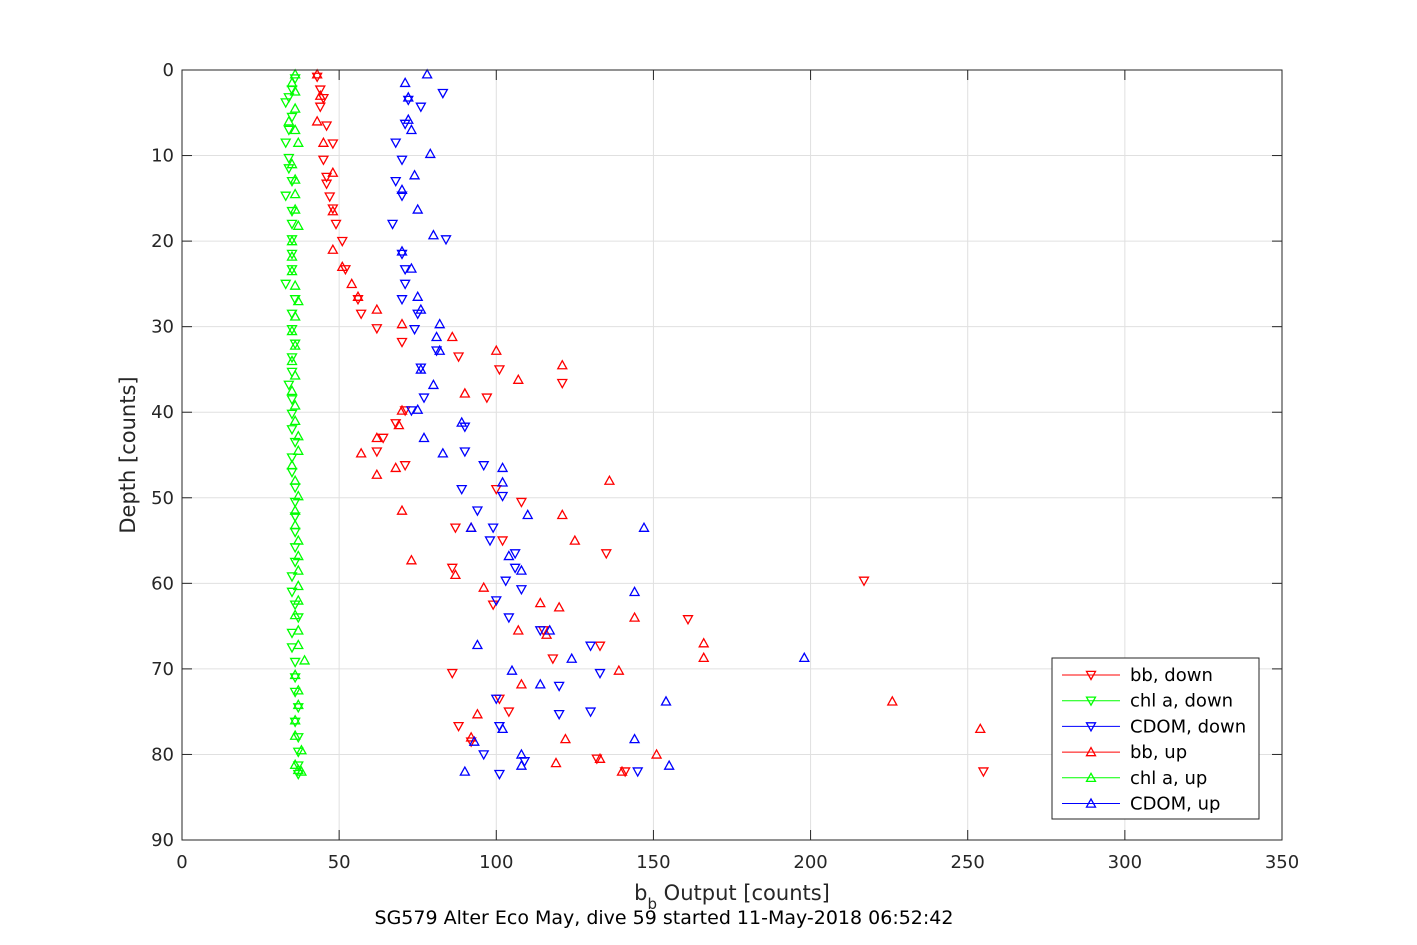 The width and height of the screenshot is (1417, 945). Describe the element at coordinates (162, 156) in the screenshot. I see `y-tick-label: 10` at that location.